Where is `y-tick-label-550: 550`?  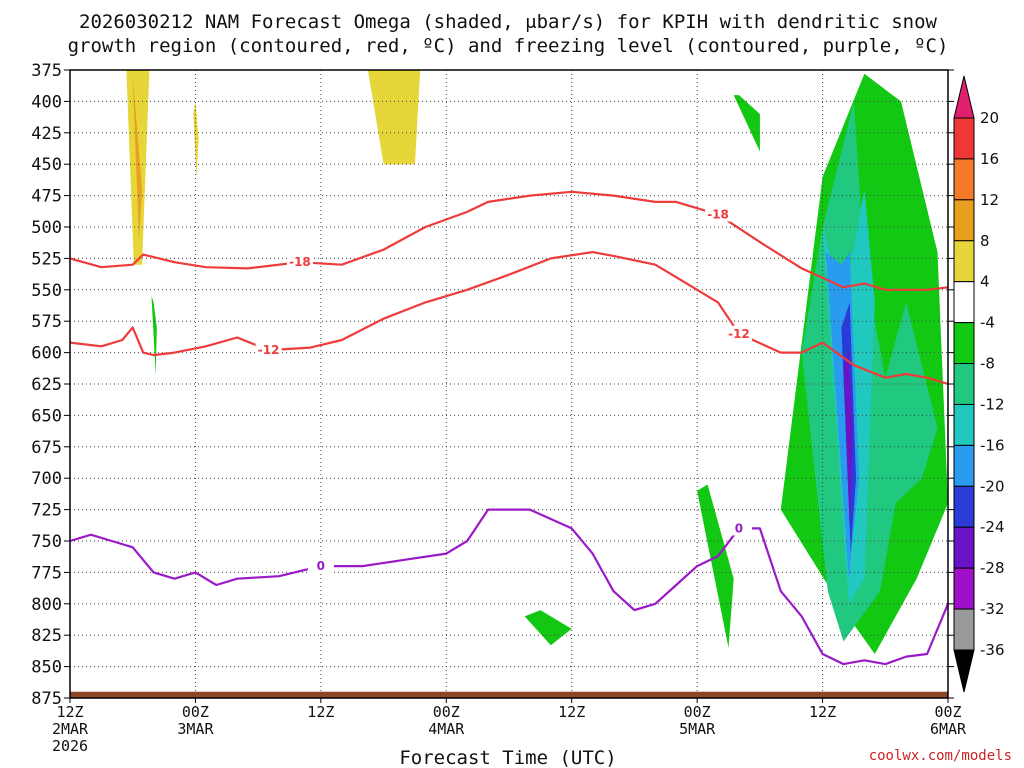 y-tick-label-550: 550 is located at coordinates (46, 291).